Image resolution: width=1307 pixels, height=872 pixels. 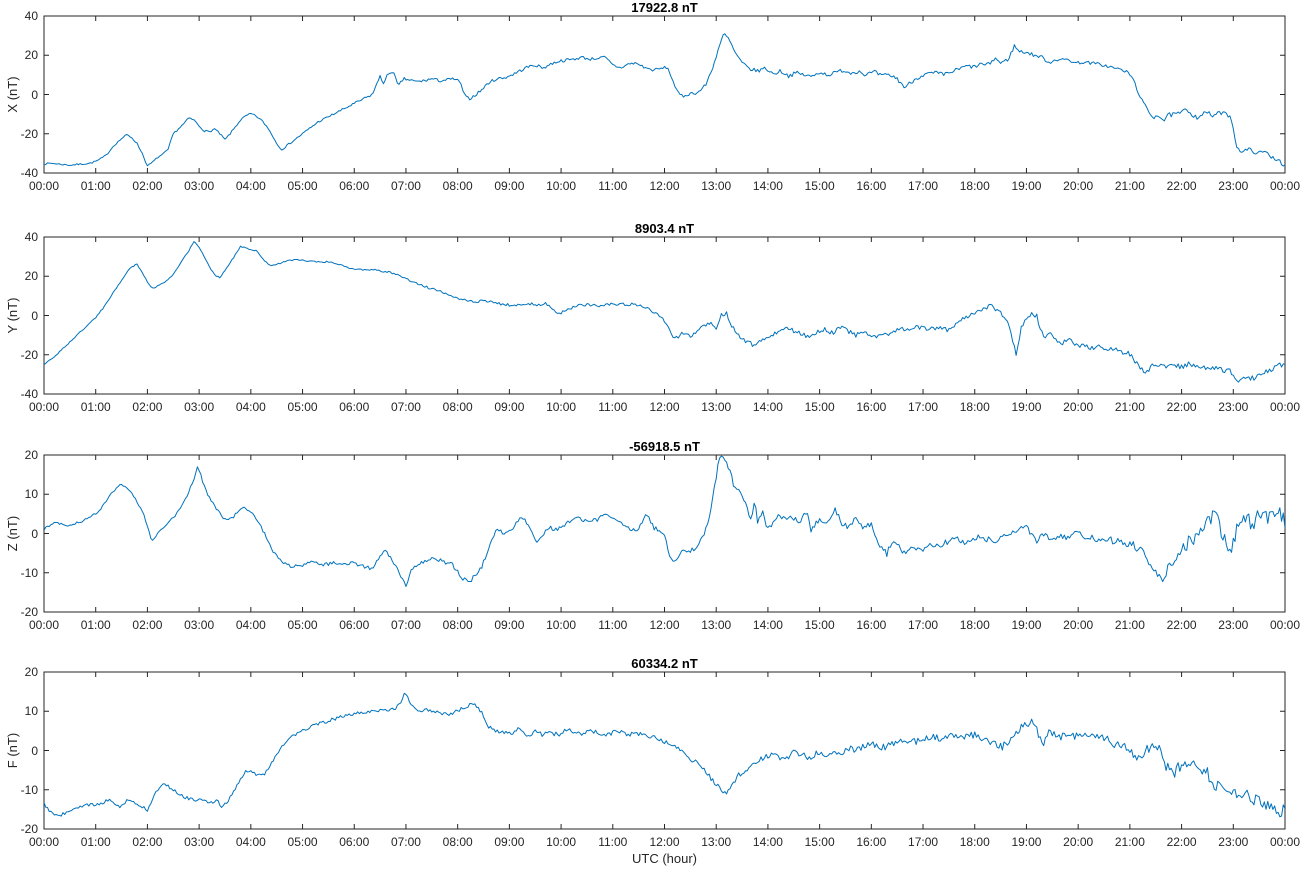 I want to click on subplot-f-title: 60334.2 nT, so click(x=664, y=663).